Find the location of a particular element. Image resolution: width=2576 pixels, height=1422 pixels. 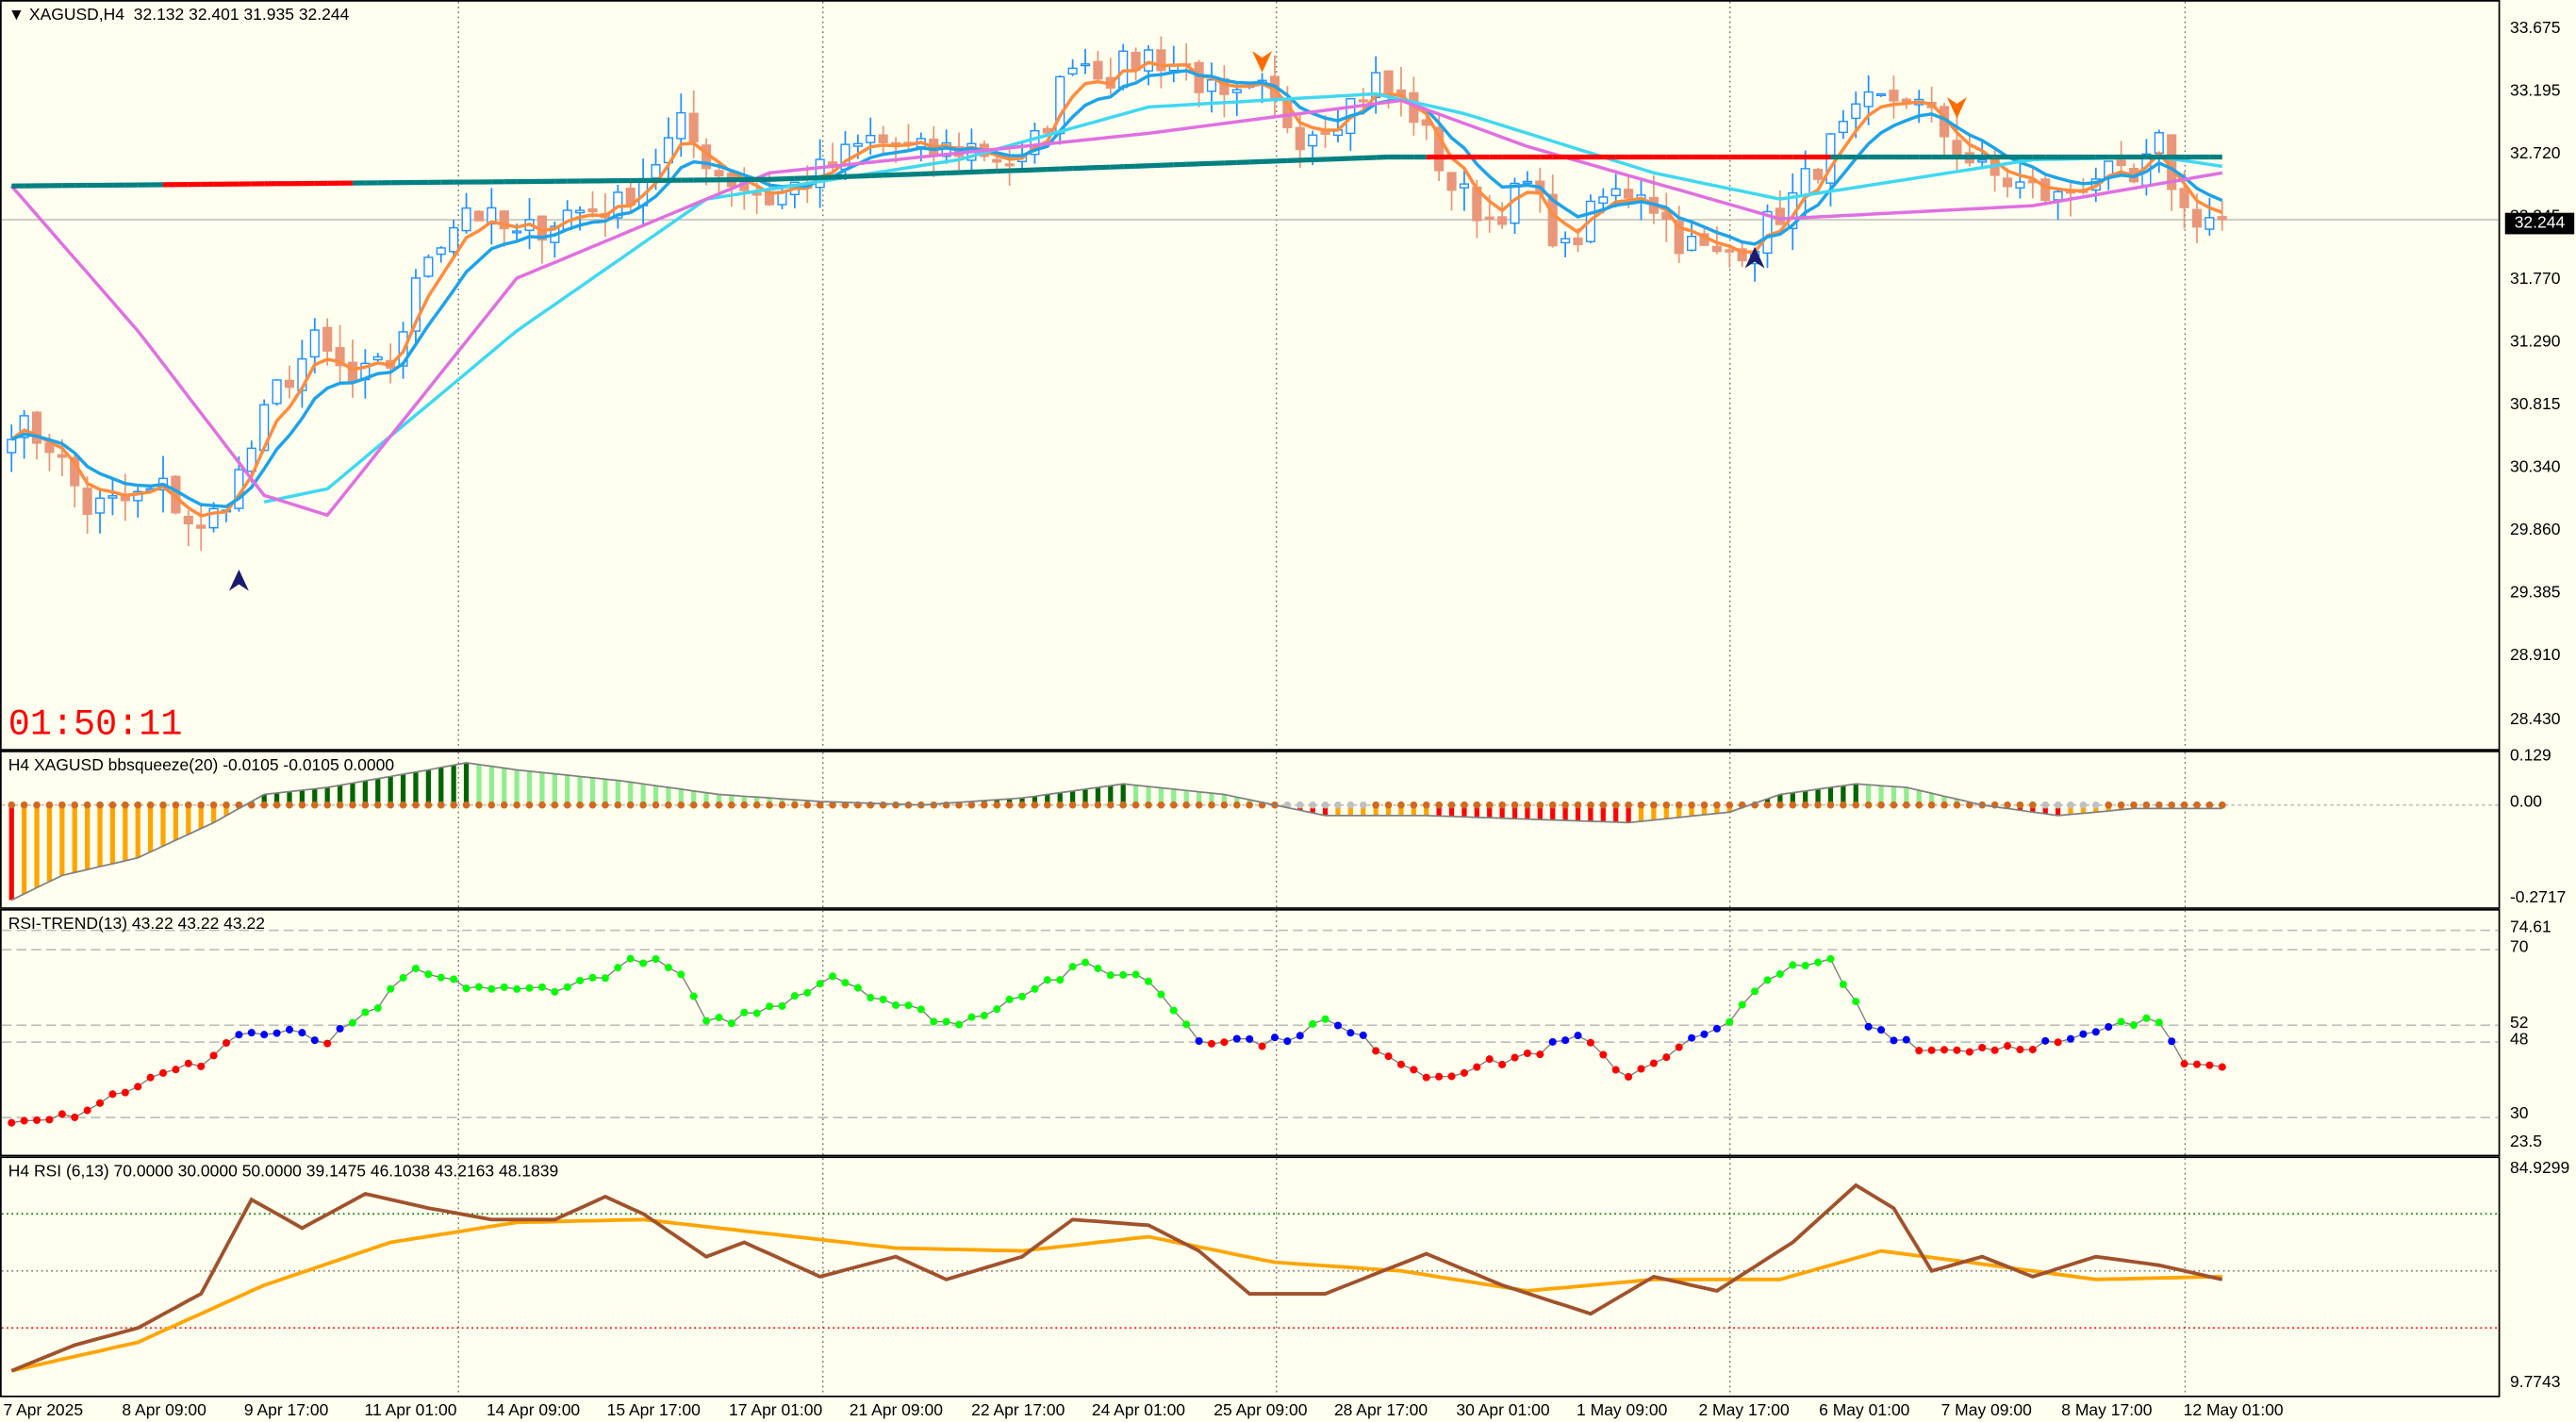

rsi-axis: 84.9299 9.7743 is located at coordinates (2538, 1276).